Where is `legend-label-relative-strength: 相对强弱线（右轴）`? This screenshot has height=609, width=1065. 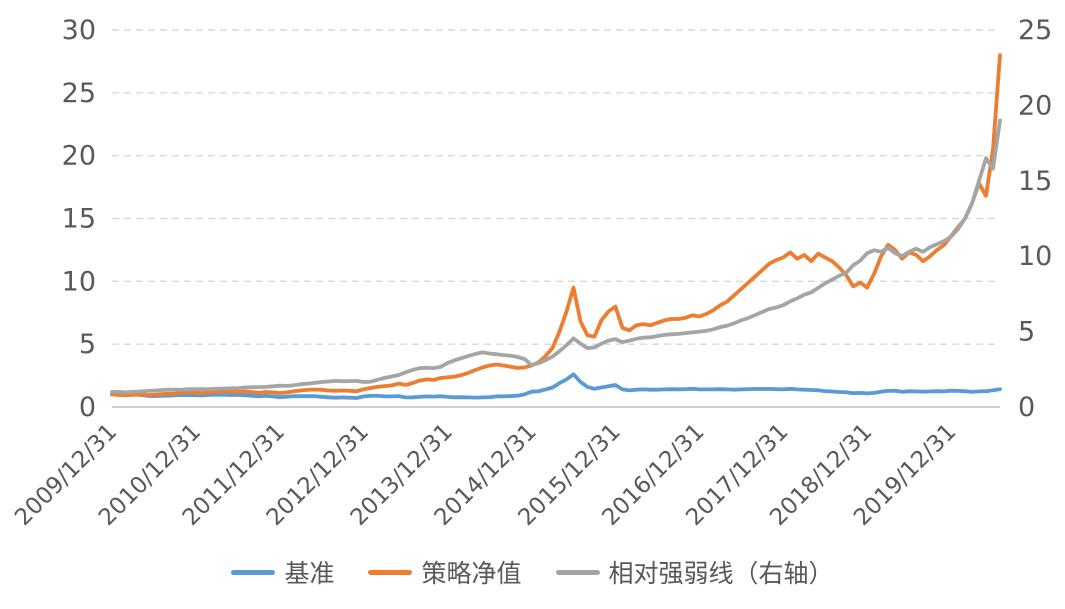
legend-label-relative-strength: 相对强弱线（右轴） is located at coordinates (721, 573).